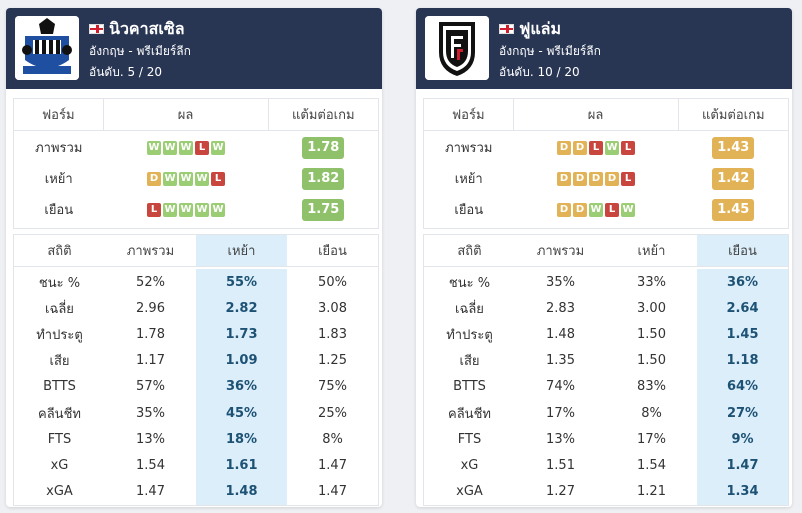 The image size is (802, 513). I want to click on form-row: เหย้า D W W W L 1.82, so click(196, 178).